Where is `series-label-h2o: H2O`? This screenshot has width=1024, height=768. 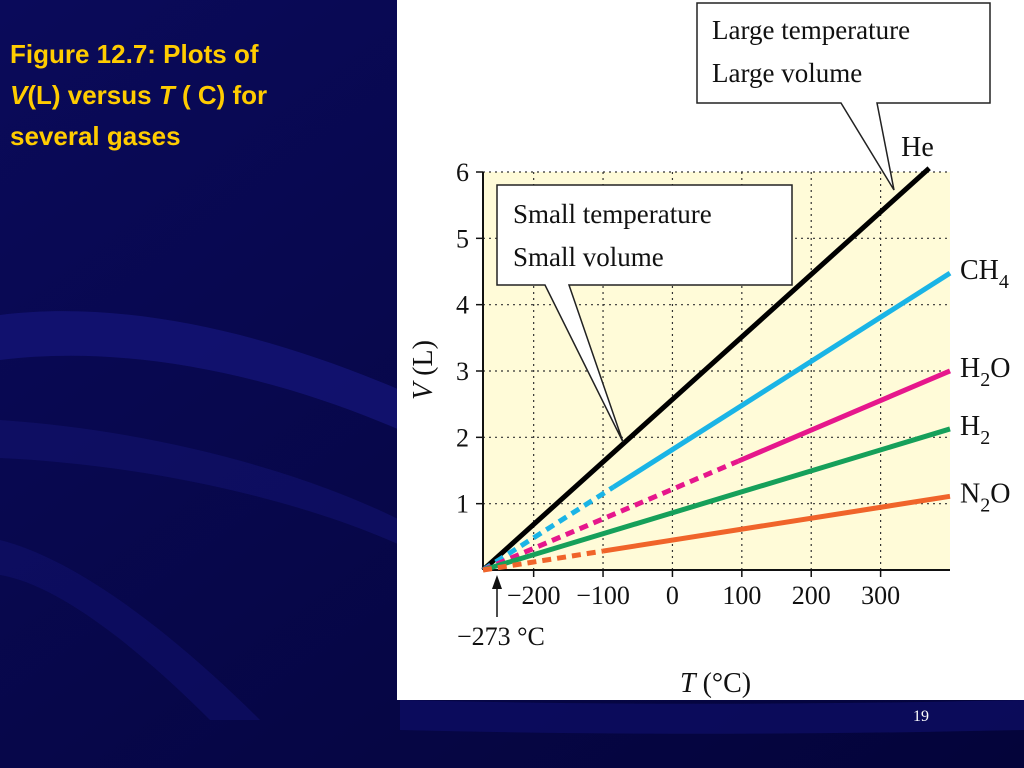 series-label-h2o: H2O is located at coordinates (985, 372).